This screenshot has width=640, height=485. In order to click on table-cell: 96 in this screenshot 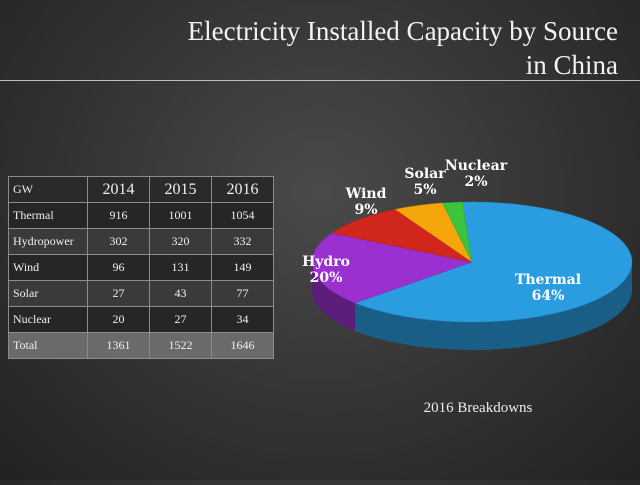, I will do `click(118, 267)`.